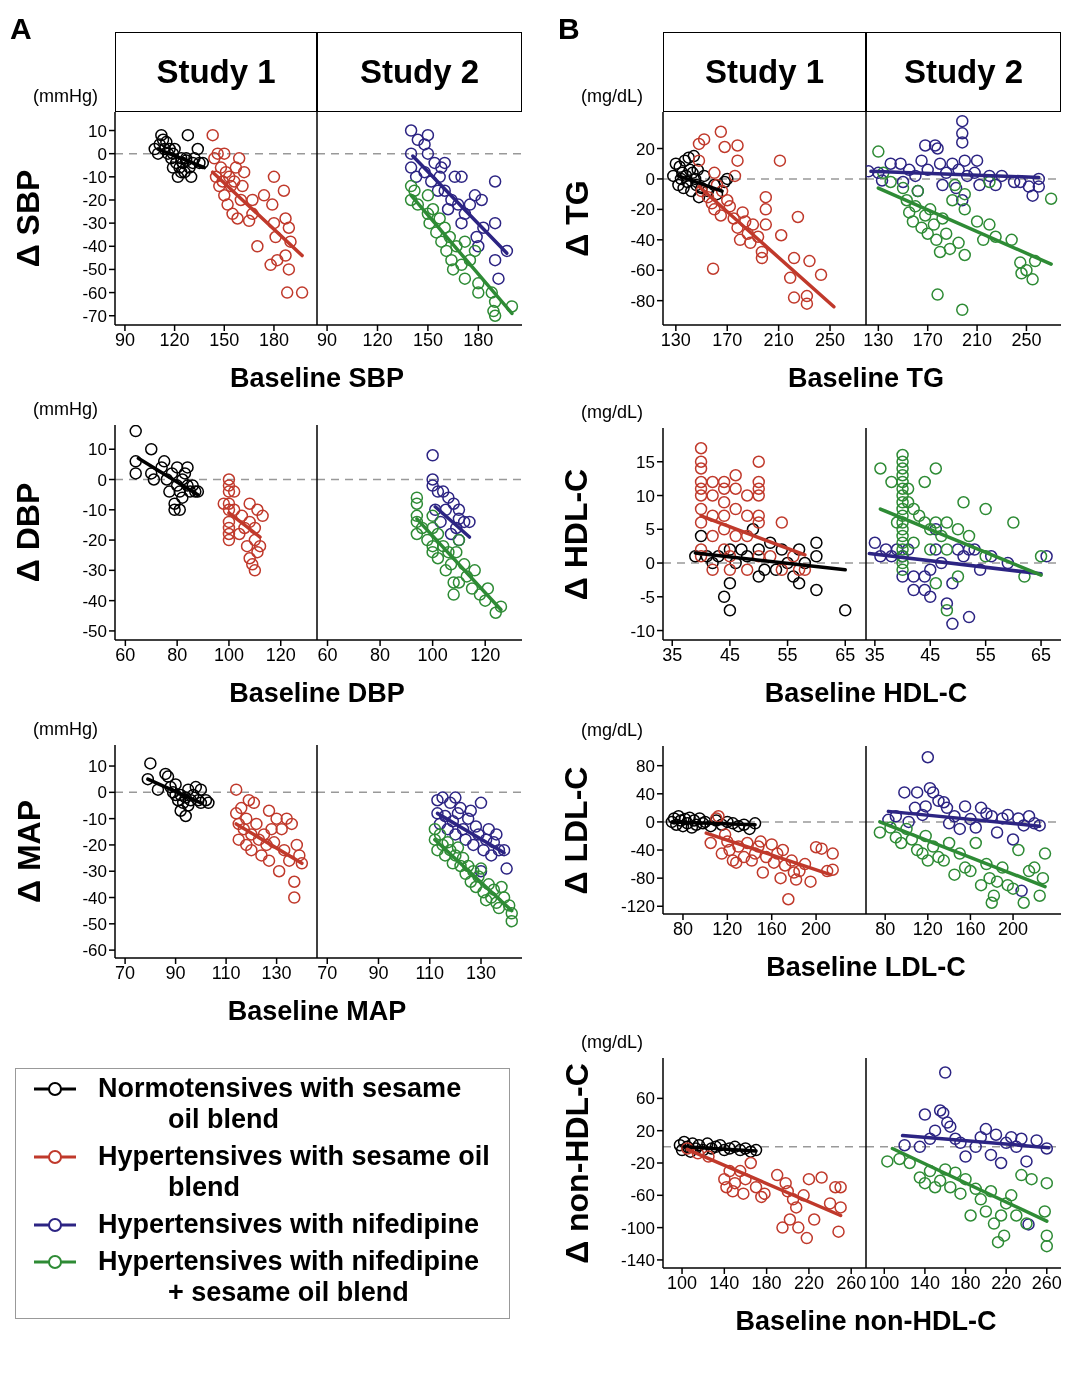 The width and height of the screenshot is (1067, 1397). I want to click on x-axis-title: Baseline DBP, so click(317, 693).